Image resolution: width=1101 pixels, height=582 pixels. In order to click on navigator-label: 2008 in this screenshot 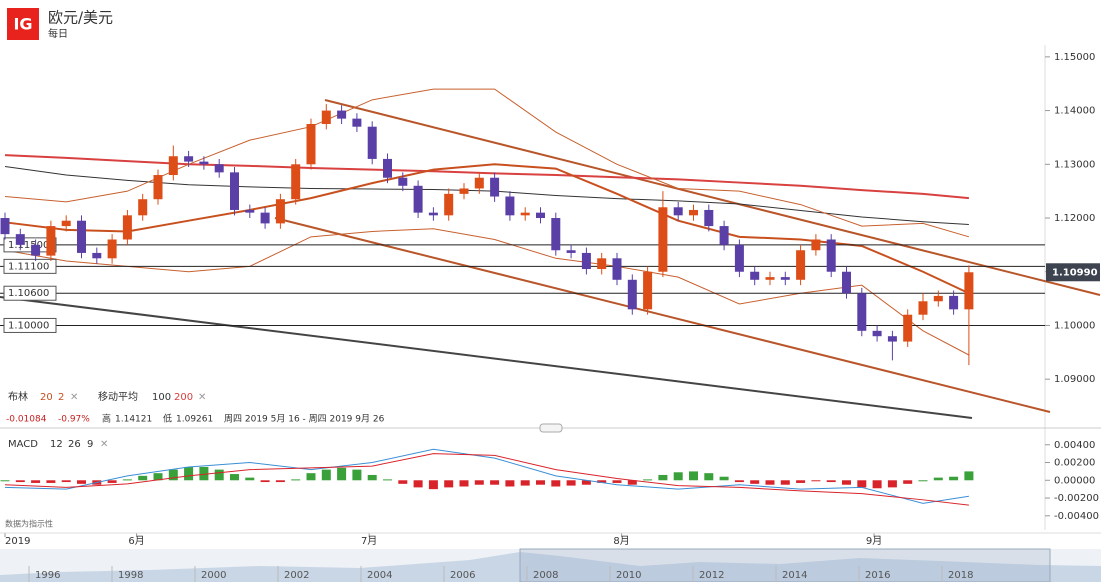, I will do `click(545, 575)`.